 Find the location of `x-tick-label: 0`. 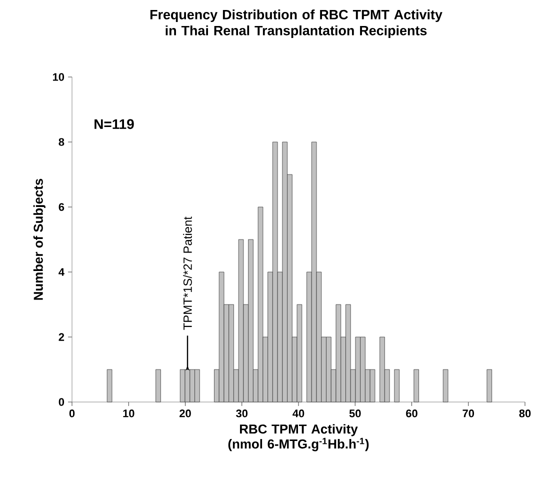

x-tick-label: 0 is located at coordinates (72, 414).